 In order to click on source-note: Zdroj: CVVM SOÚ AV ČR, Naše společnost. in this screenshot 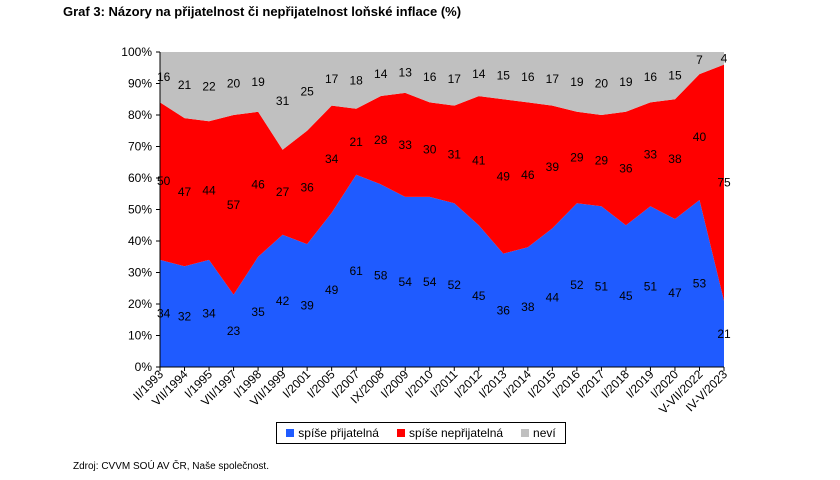, I will do `click(171, 466)`.